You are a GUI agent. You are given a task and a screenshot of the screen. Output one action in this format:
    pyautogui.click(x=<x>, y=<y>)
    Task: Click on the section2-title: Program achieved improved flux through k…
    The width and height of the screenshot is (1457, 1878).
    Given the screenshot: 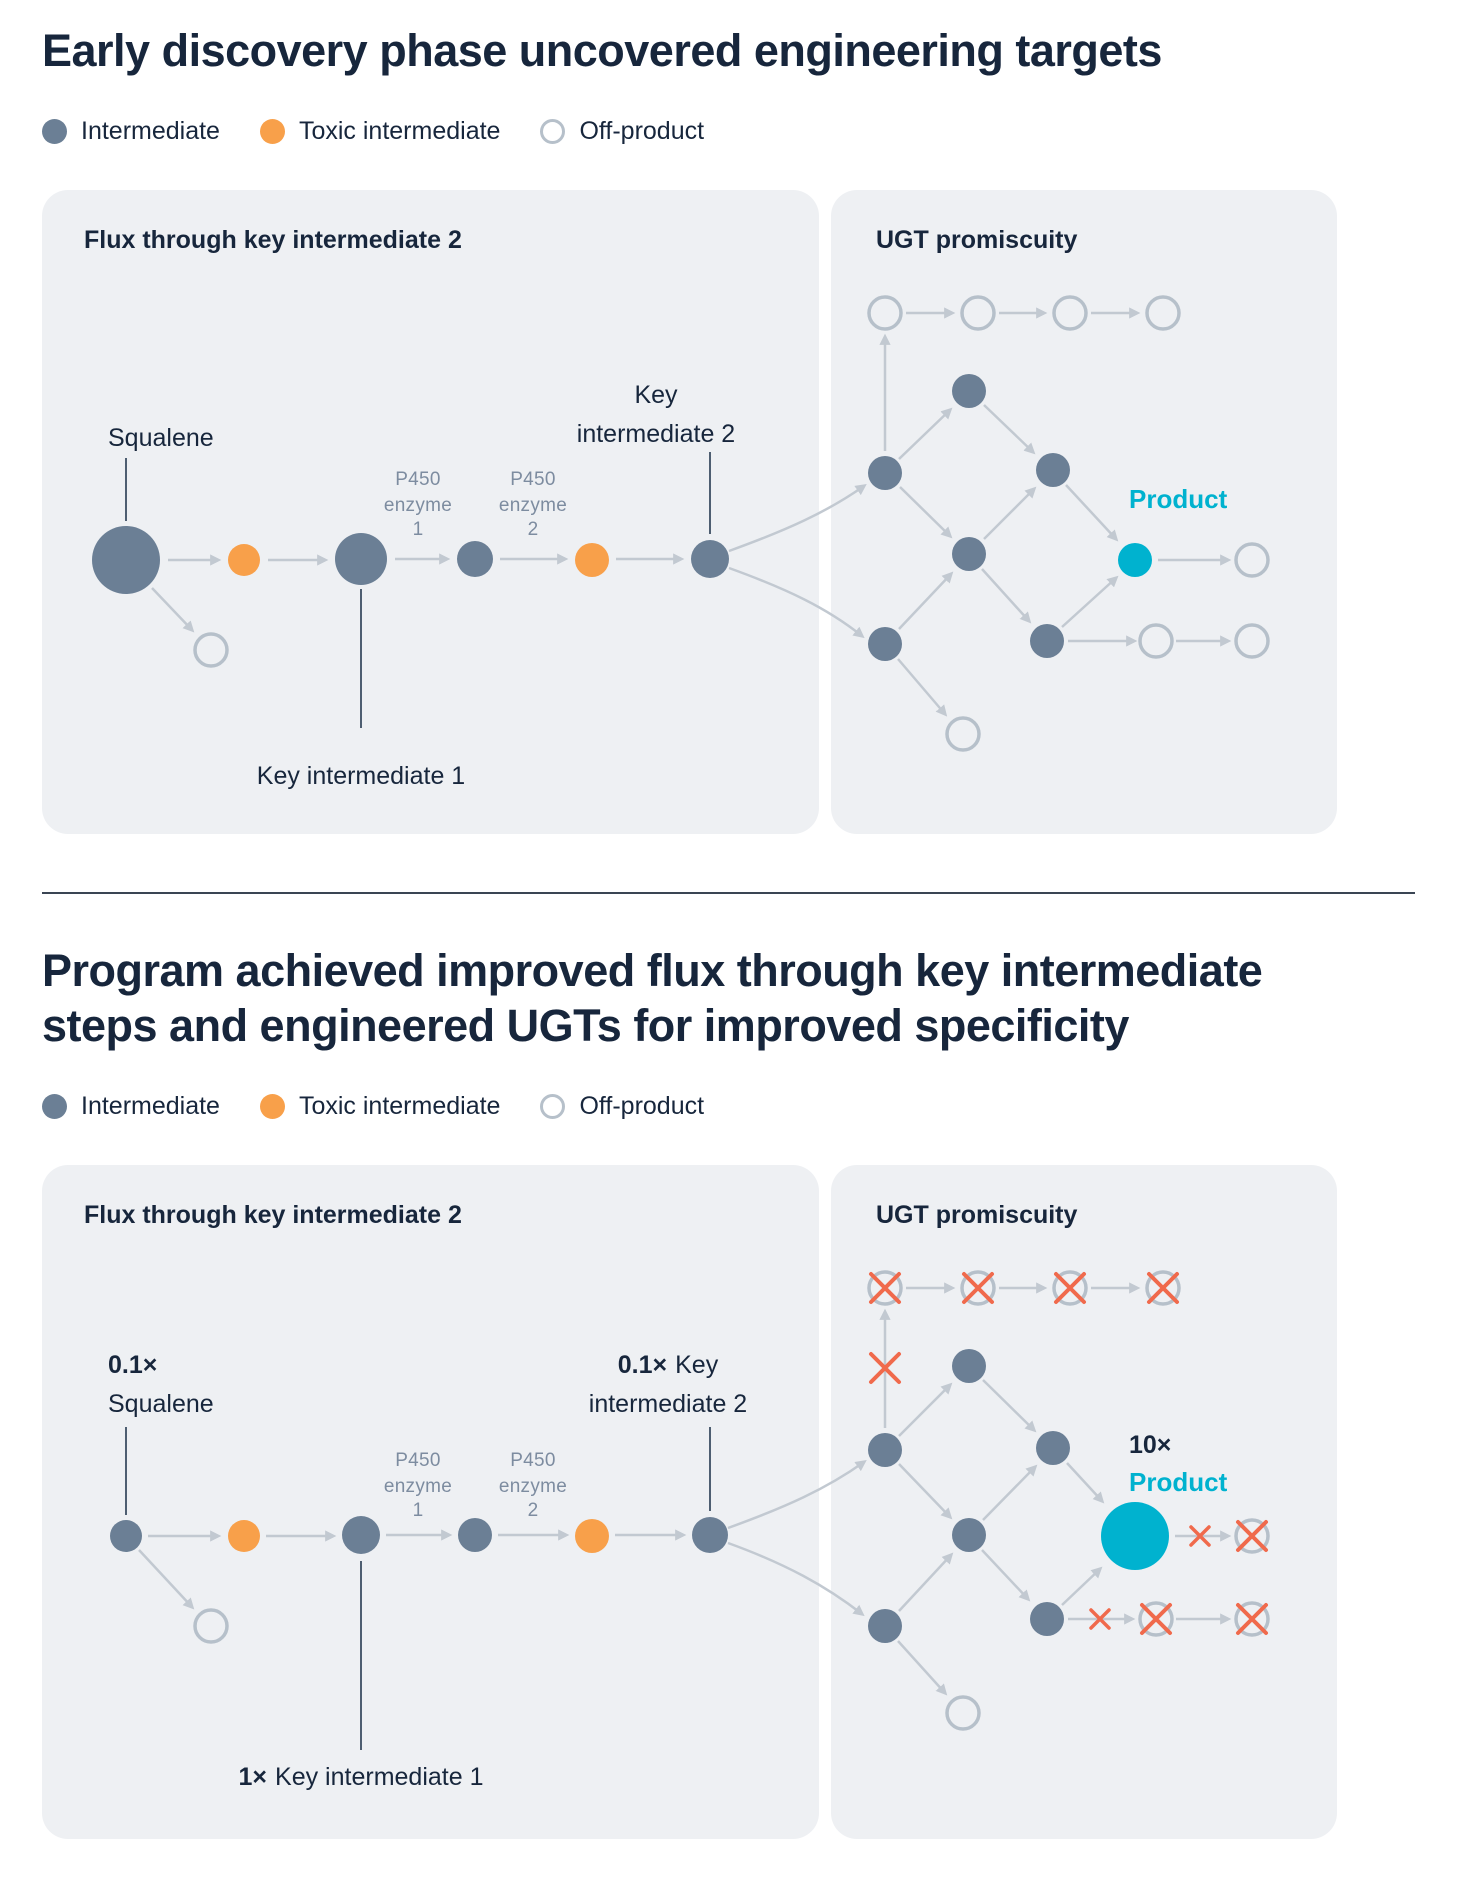 What is the action you would take?
    pyautogui.click(x=722, y=999)
    